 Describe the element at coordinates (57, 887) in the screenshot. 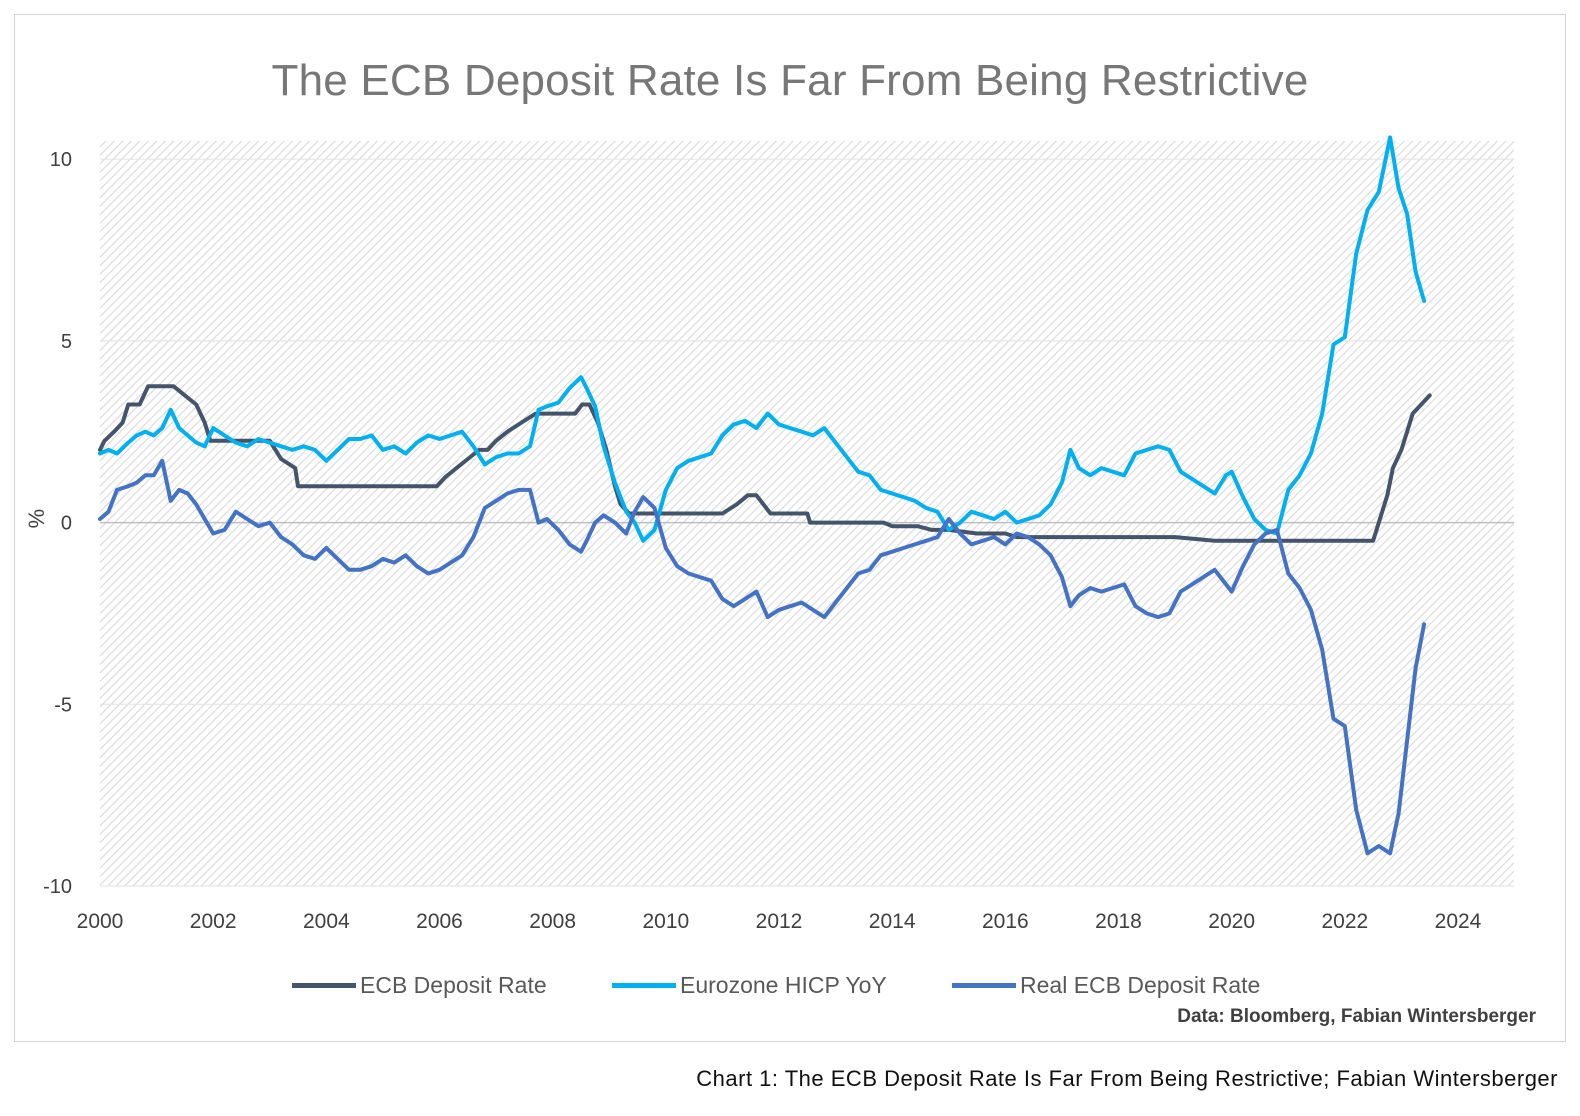

I see `y-tick-label: -10` at that location.